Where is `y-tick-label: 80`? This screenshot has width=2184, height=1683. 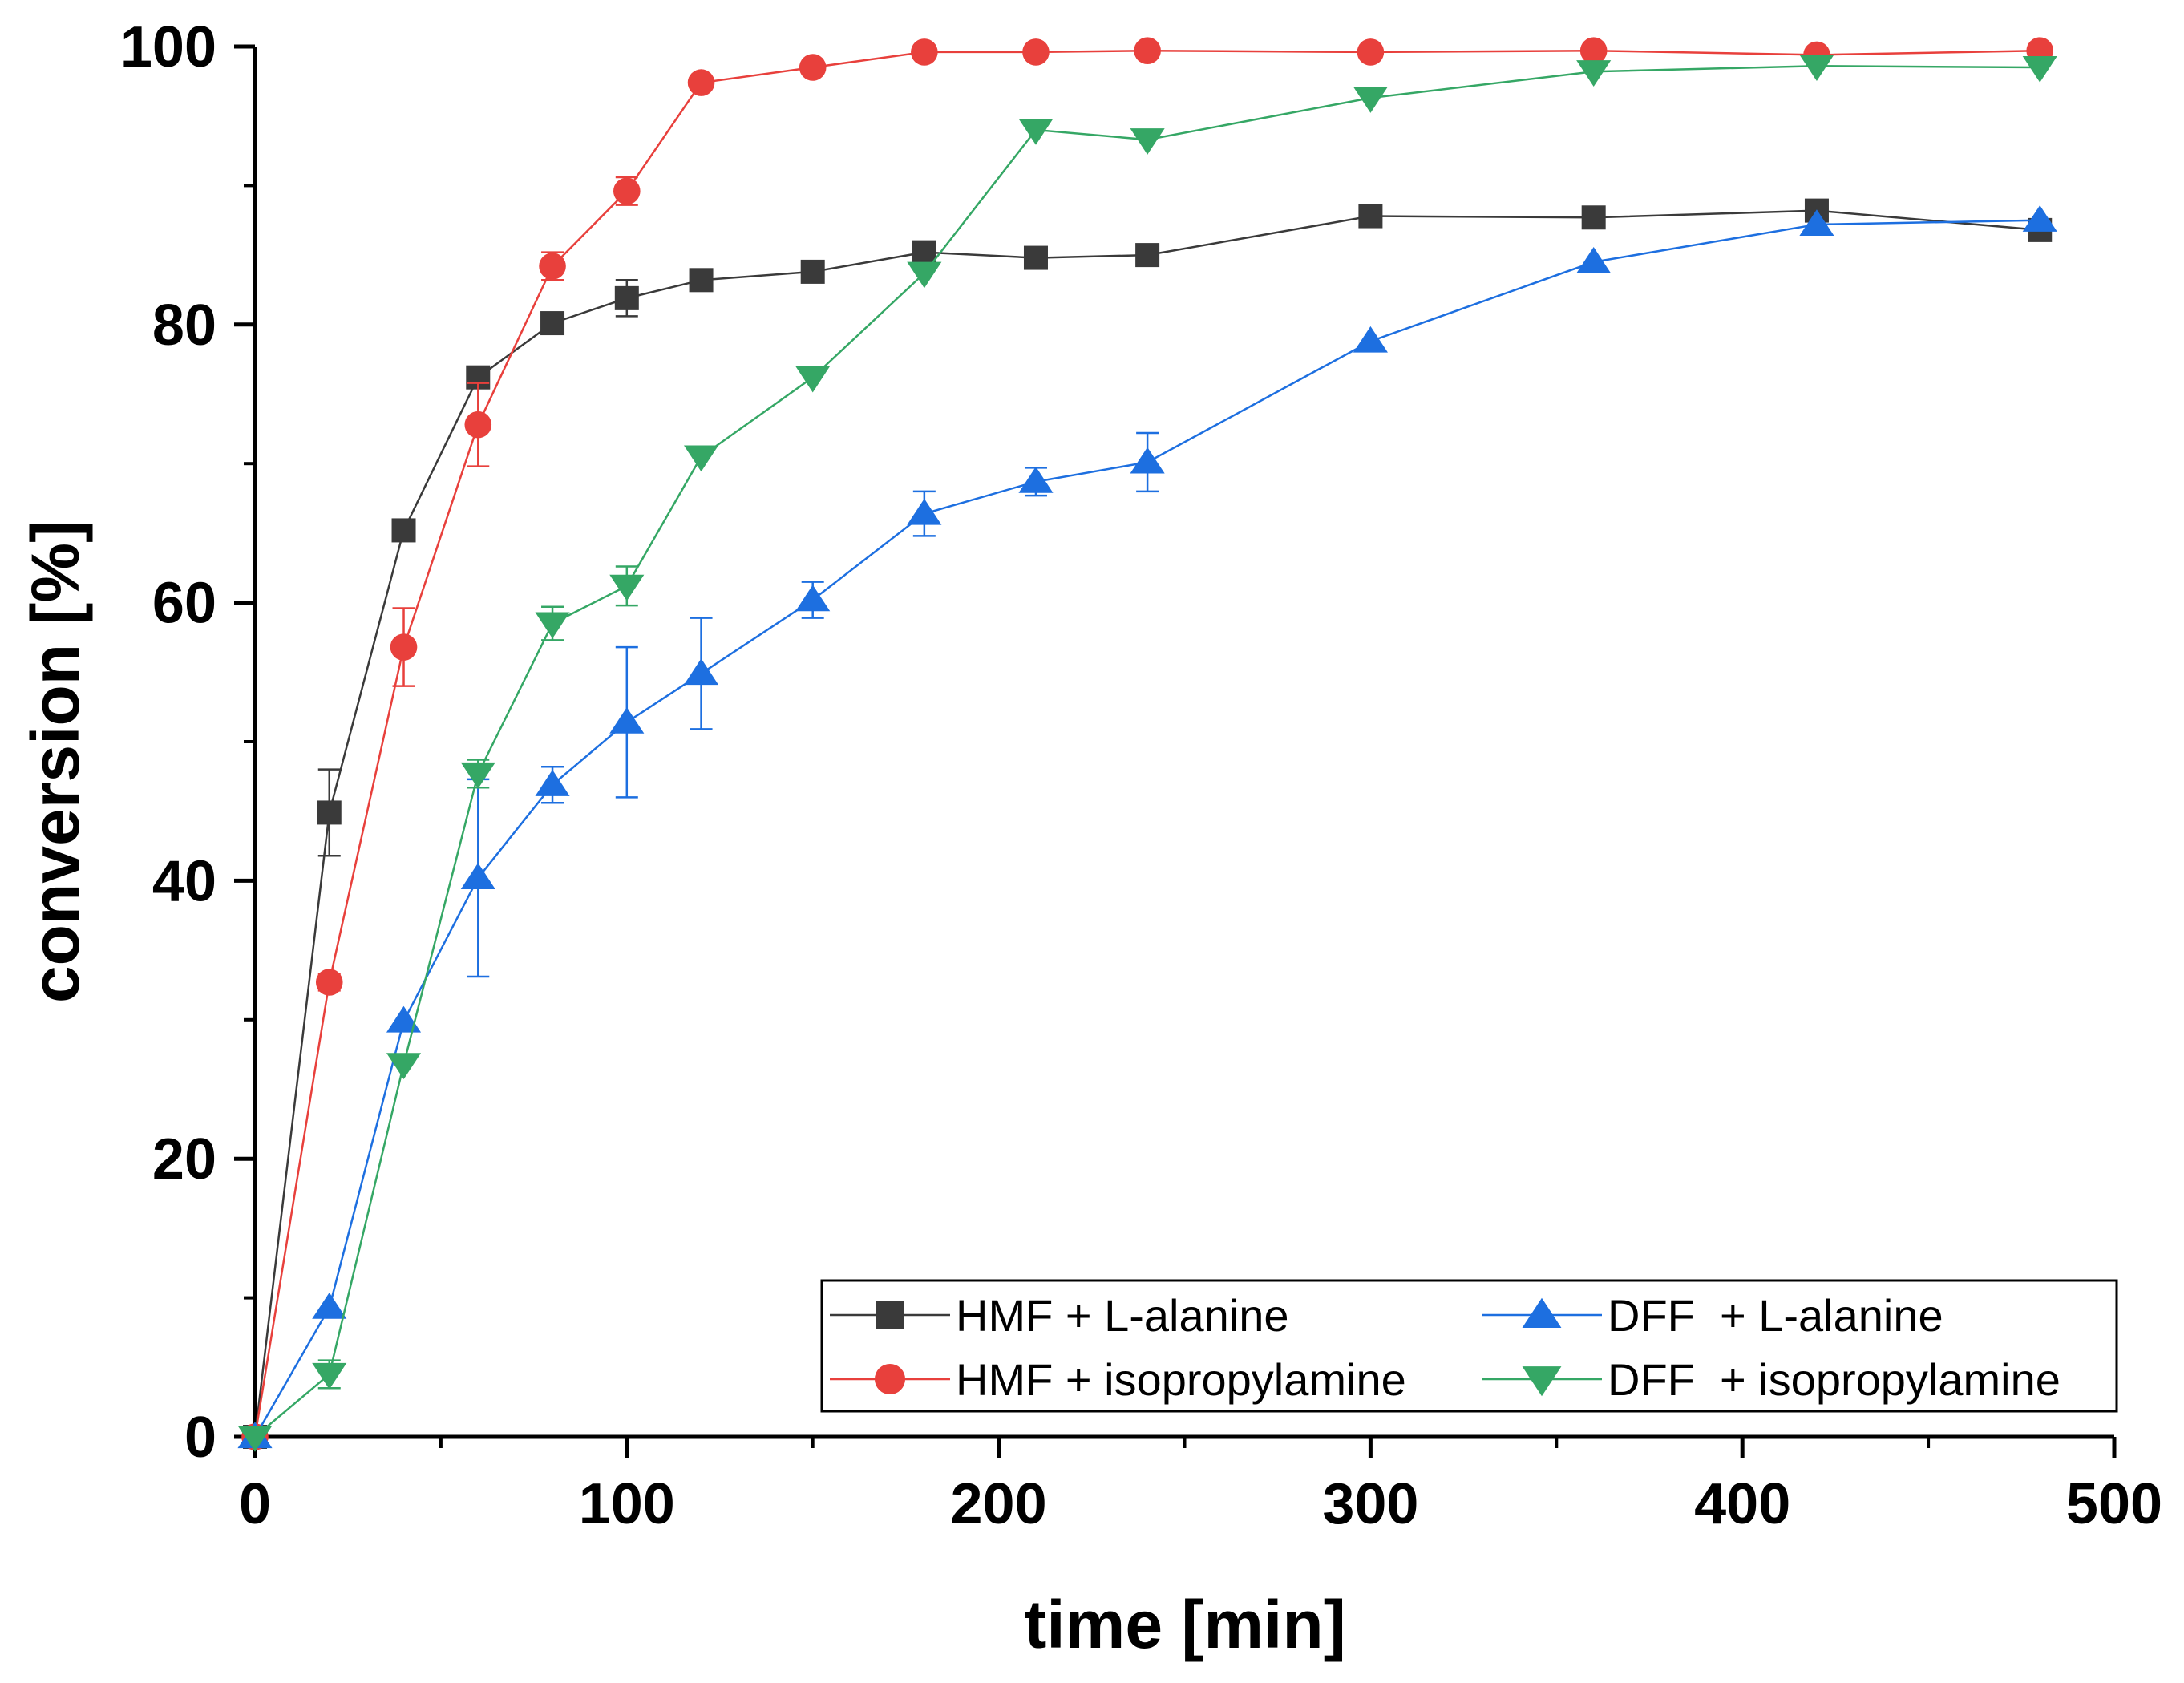 y-tick-label: 80 is located at coordinates (184, 325).